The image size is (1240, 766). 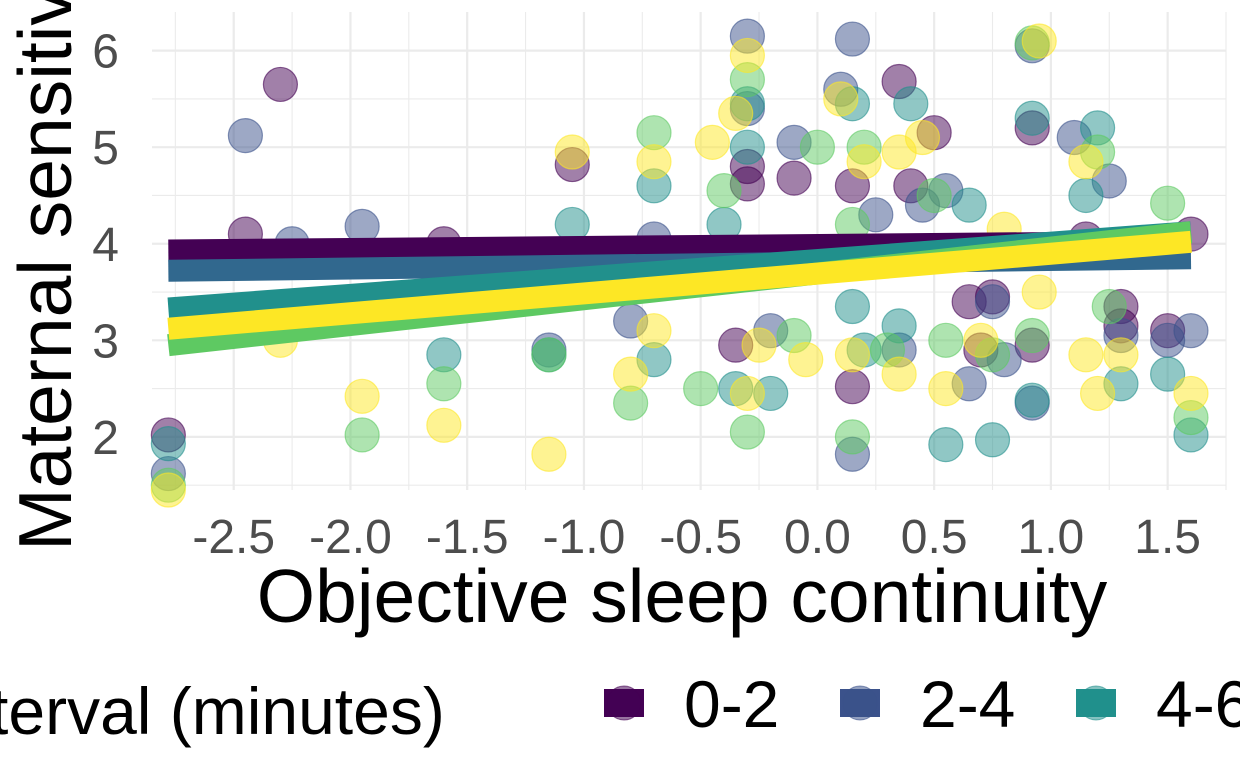 I want to click on legend-title: Interval (minutes), so click(x=222, y=711).